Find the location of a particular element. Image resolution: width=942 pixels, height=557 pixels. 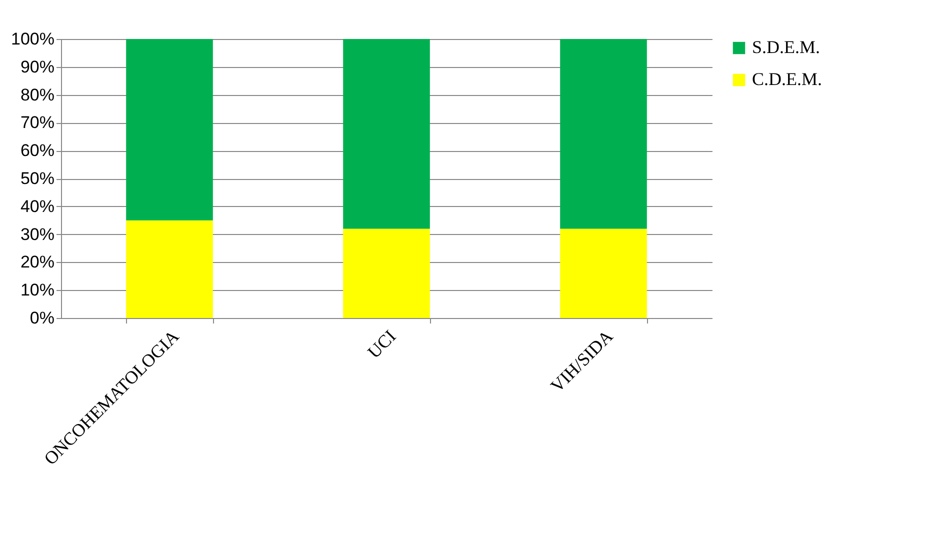

y-tick-label: 20% is located at coordinates (37, 262).